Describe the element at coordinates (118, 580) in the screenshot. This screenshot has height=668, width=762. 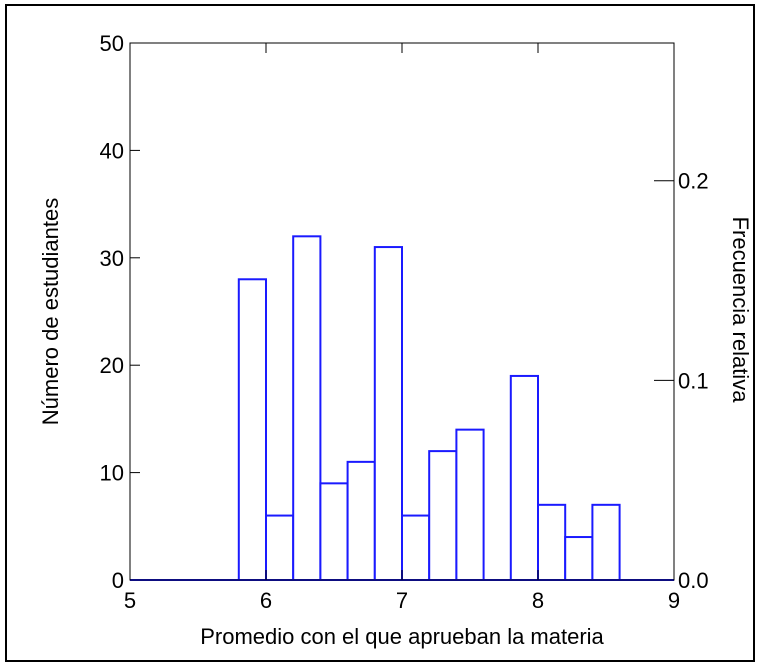
I see `y-tick-label: 0` at that location.